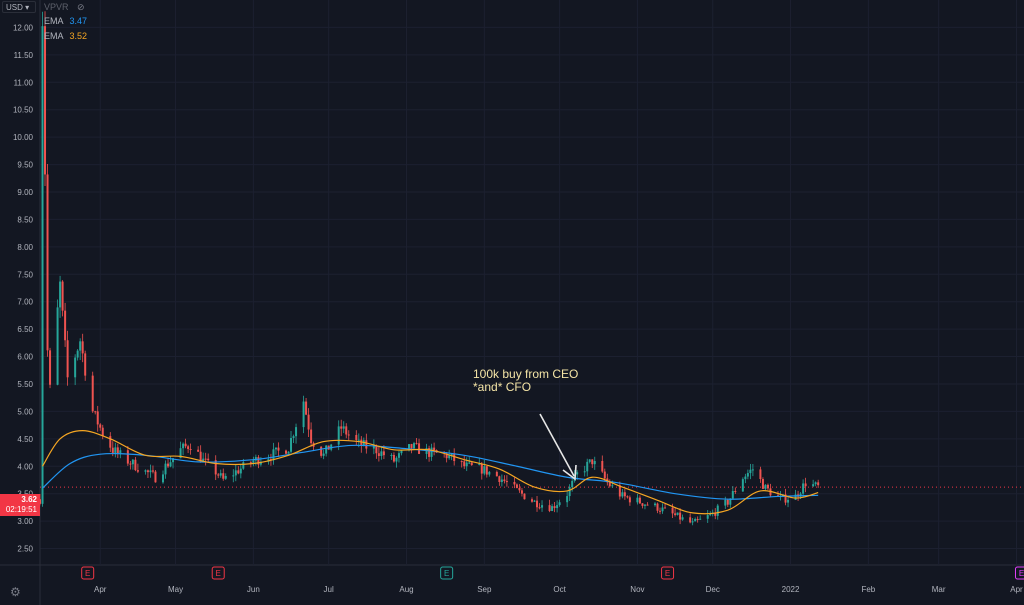 This screenshot has width=1024, height=605. I want to click on x-tick-label: Apr, so click(1016, 589).